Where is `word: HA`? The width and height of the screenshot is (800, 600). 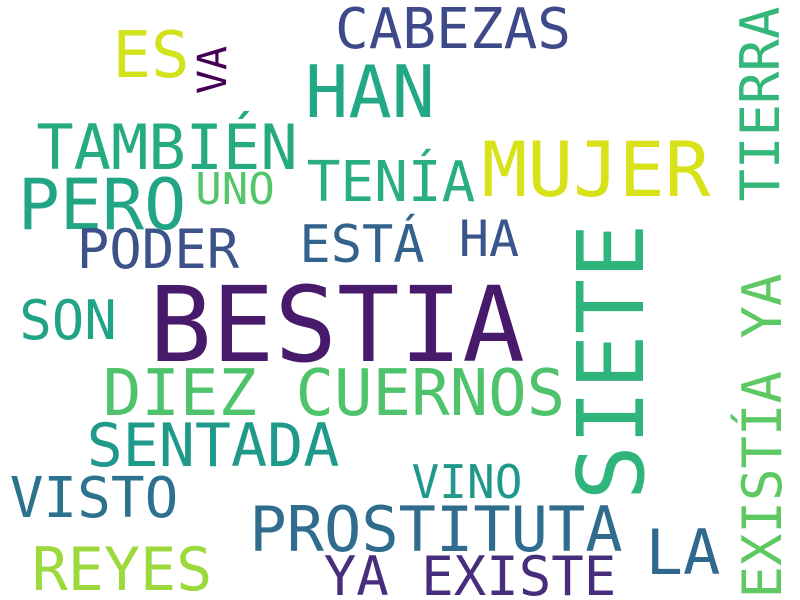
word: HA is located at coordinates (489, 239).